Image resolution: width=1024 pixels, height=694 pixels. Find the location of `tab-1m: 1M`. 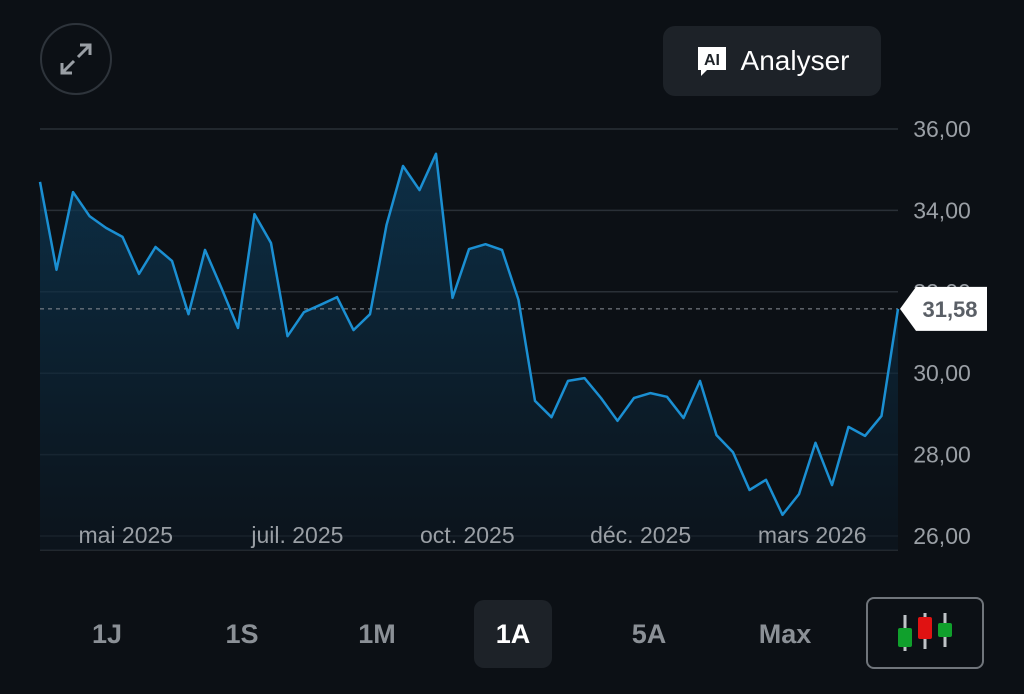

tab-1m: 1M is located at coordinates (377, 634).